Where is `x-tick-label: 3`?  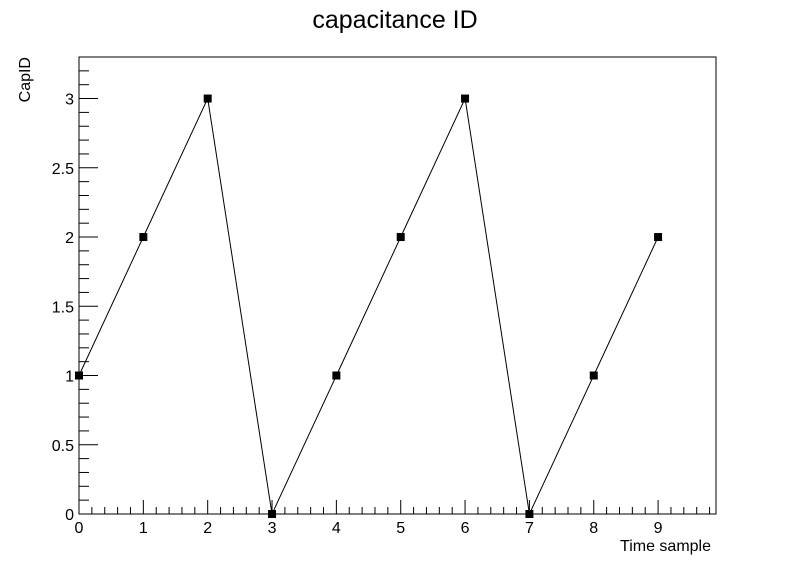 x-tick-label: 3 is located at coordinates (272, 528).